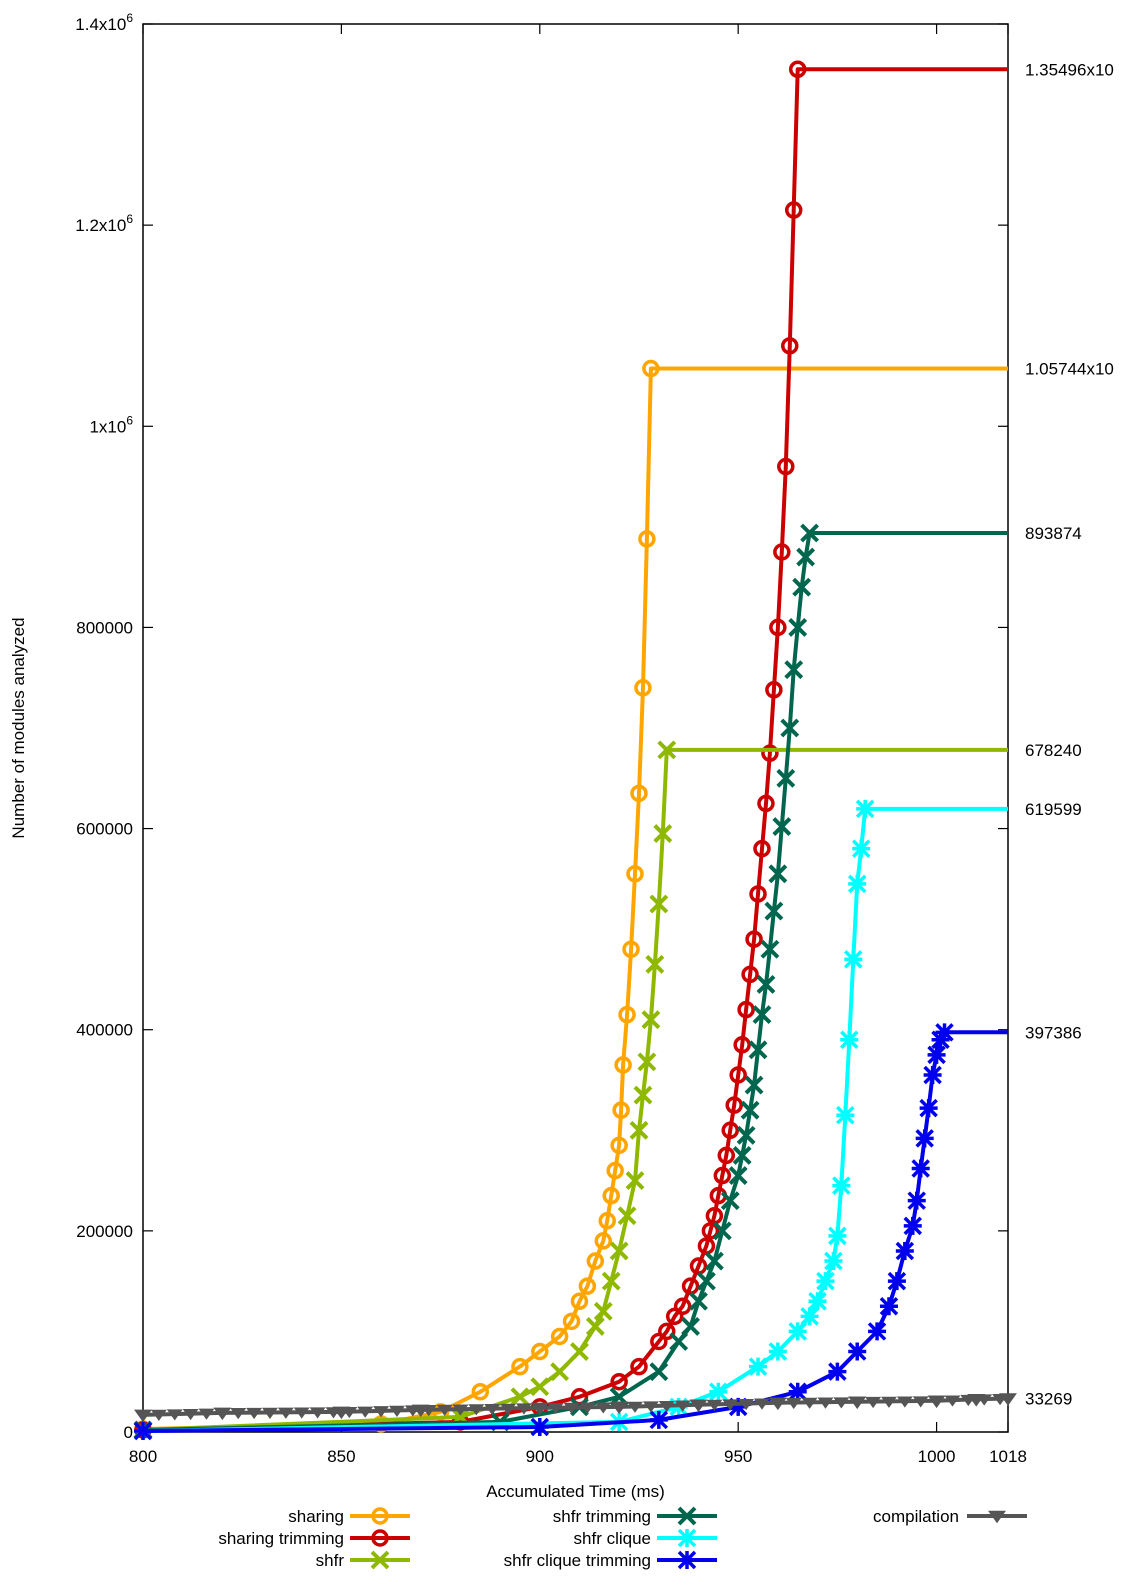  I want to click on end-value-label: 678240, so click(1053, 750).